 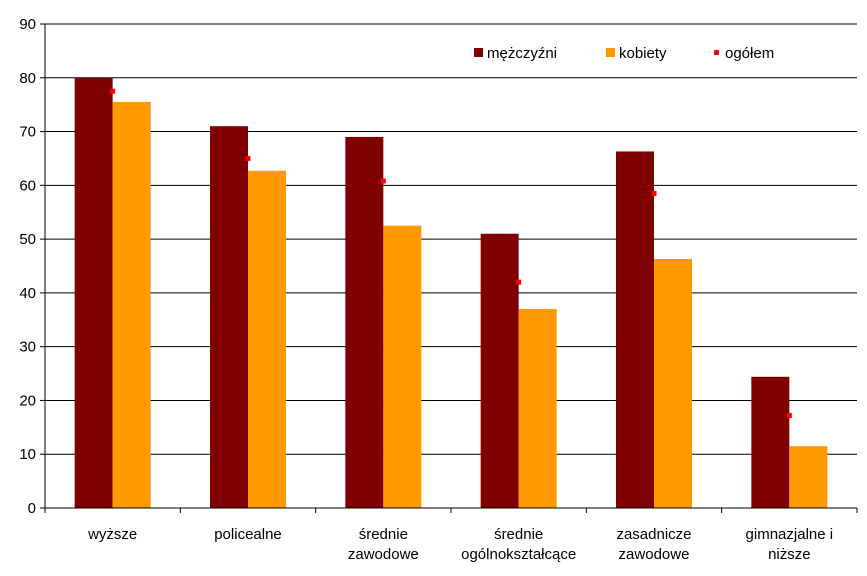 I want to click on y-tick-label: 0, so click(x=32, y=508).